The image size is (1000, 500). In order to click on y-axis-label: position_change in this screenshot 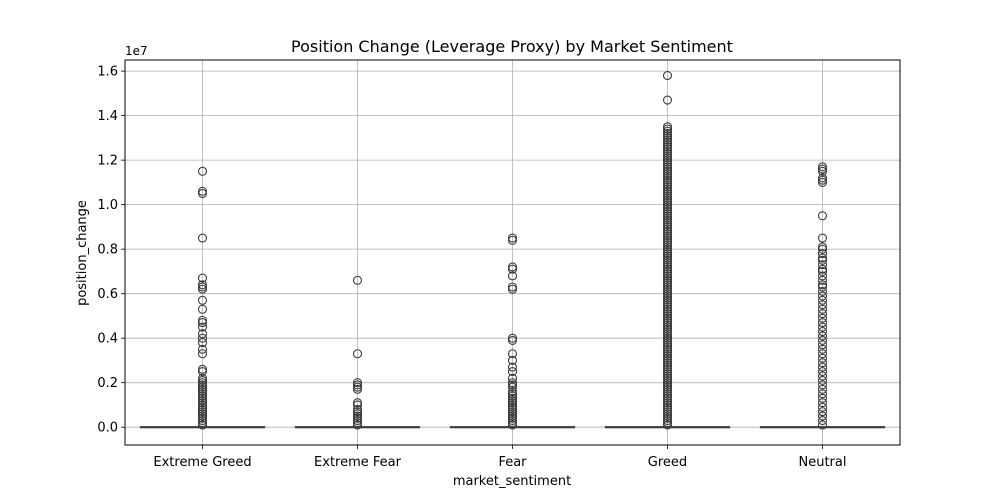, I will do `click(82, 253)`.